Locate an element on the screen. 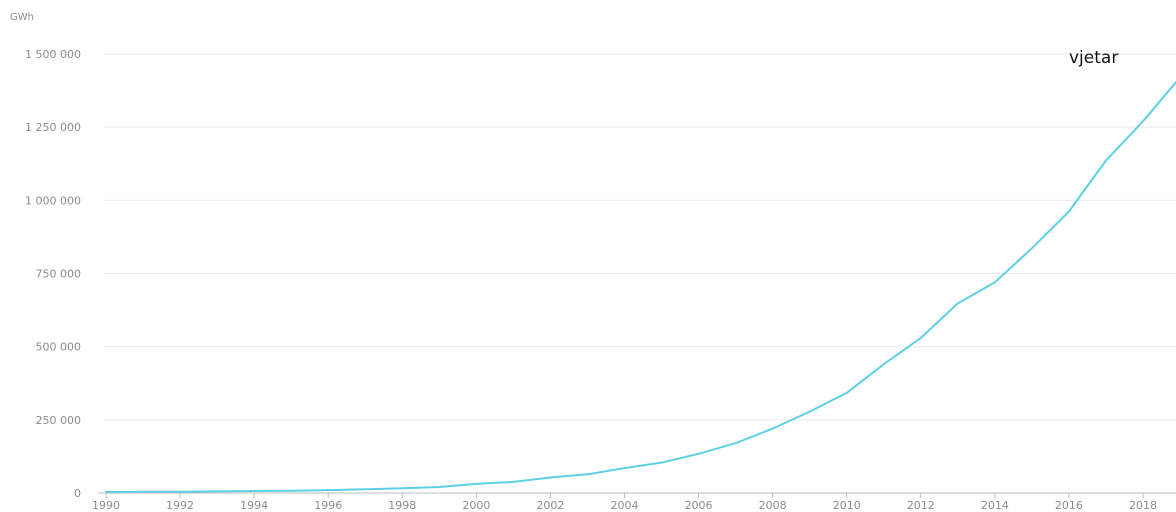  y-tick-label: 1 500 000 is located at coordinates (53, 54).